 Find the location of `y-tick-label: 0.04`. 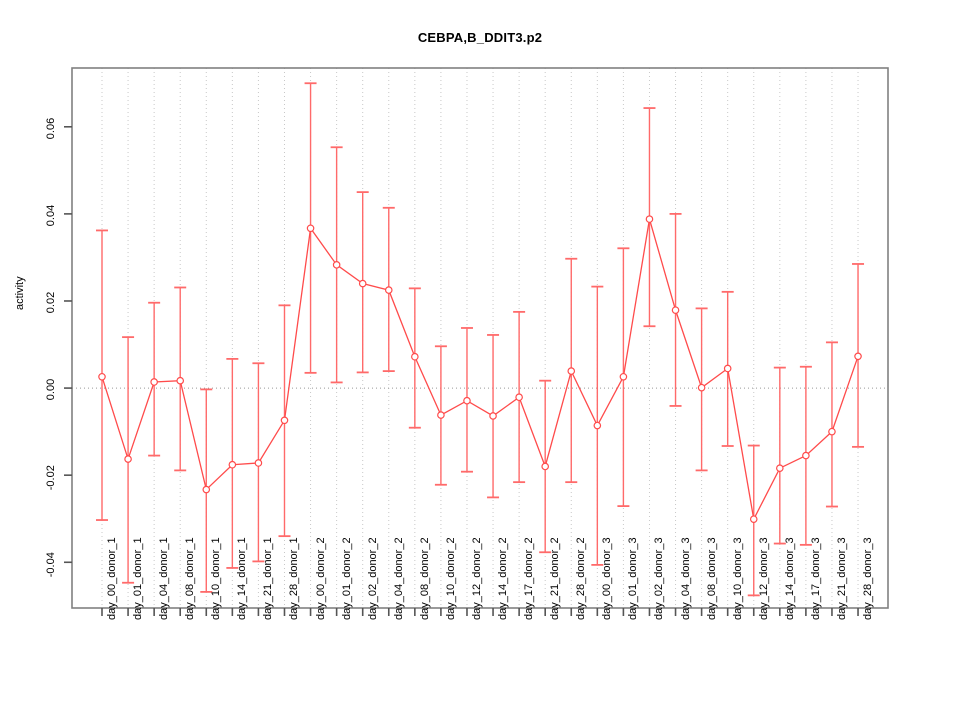

y-tick-label: 0.04 is located at coordinates (51, 215).